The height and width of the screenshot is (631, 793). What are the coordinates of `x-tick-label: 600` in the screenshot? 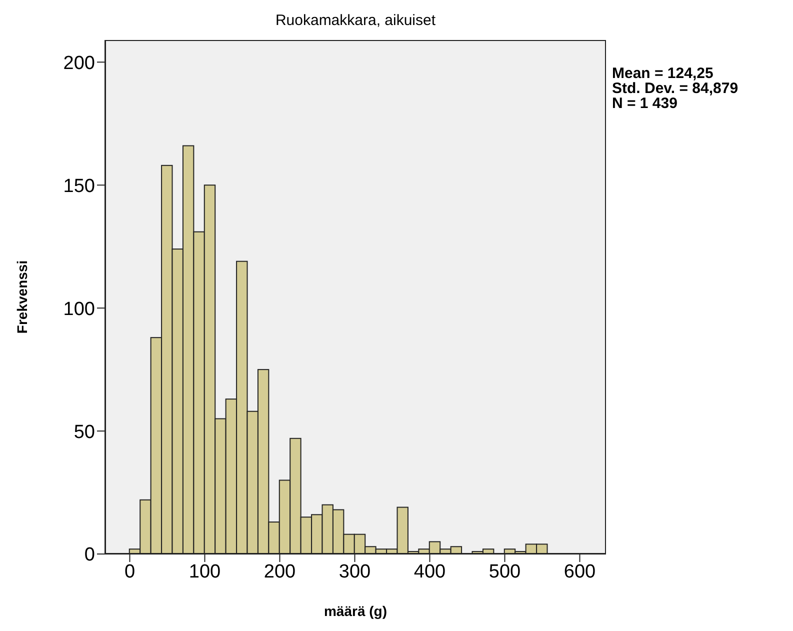 It's located at (580, 571).